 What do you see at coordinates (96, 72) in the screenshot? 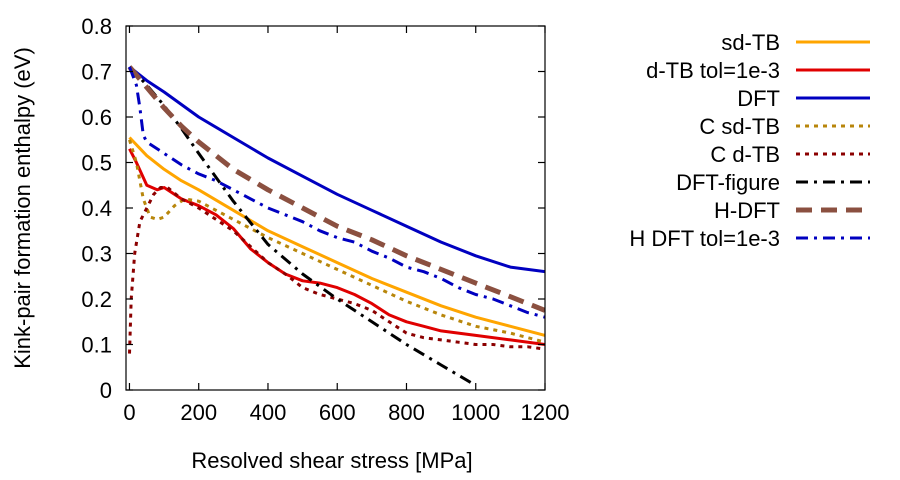
I see `y-tick-label: 0.7` at bounding box center [96, 72].